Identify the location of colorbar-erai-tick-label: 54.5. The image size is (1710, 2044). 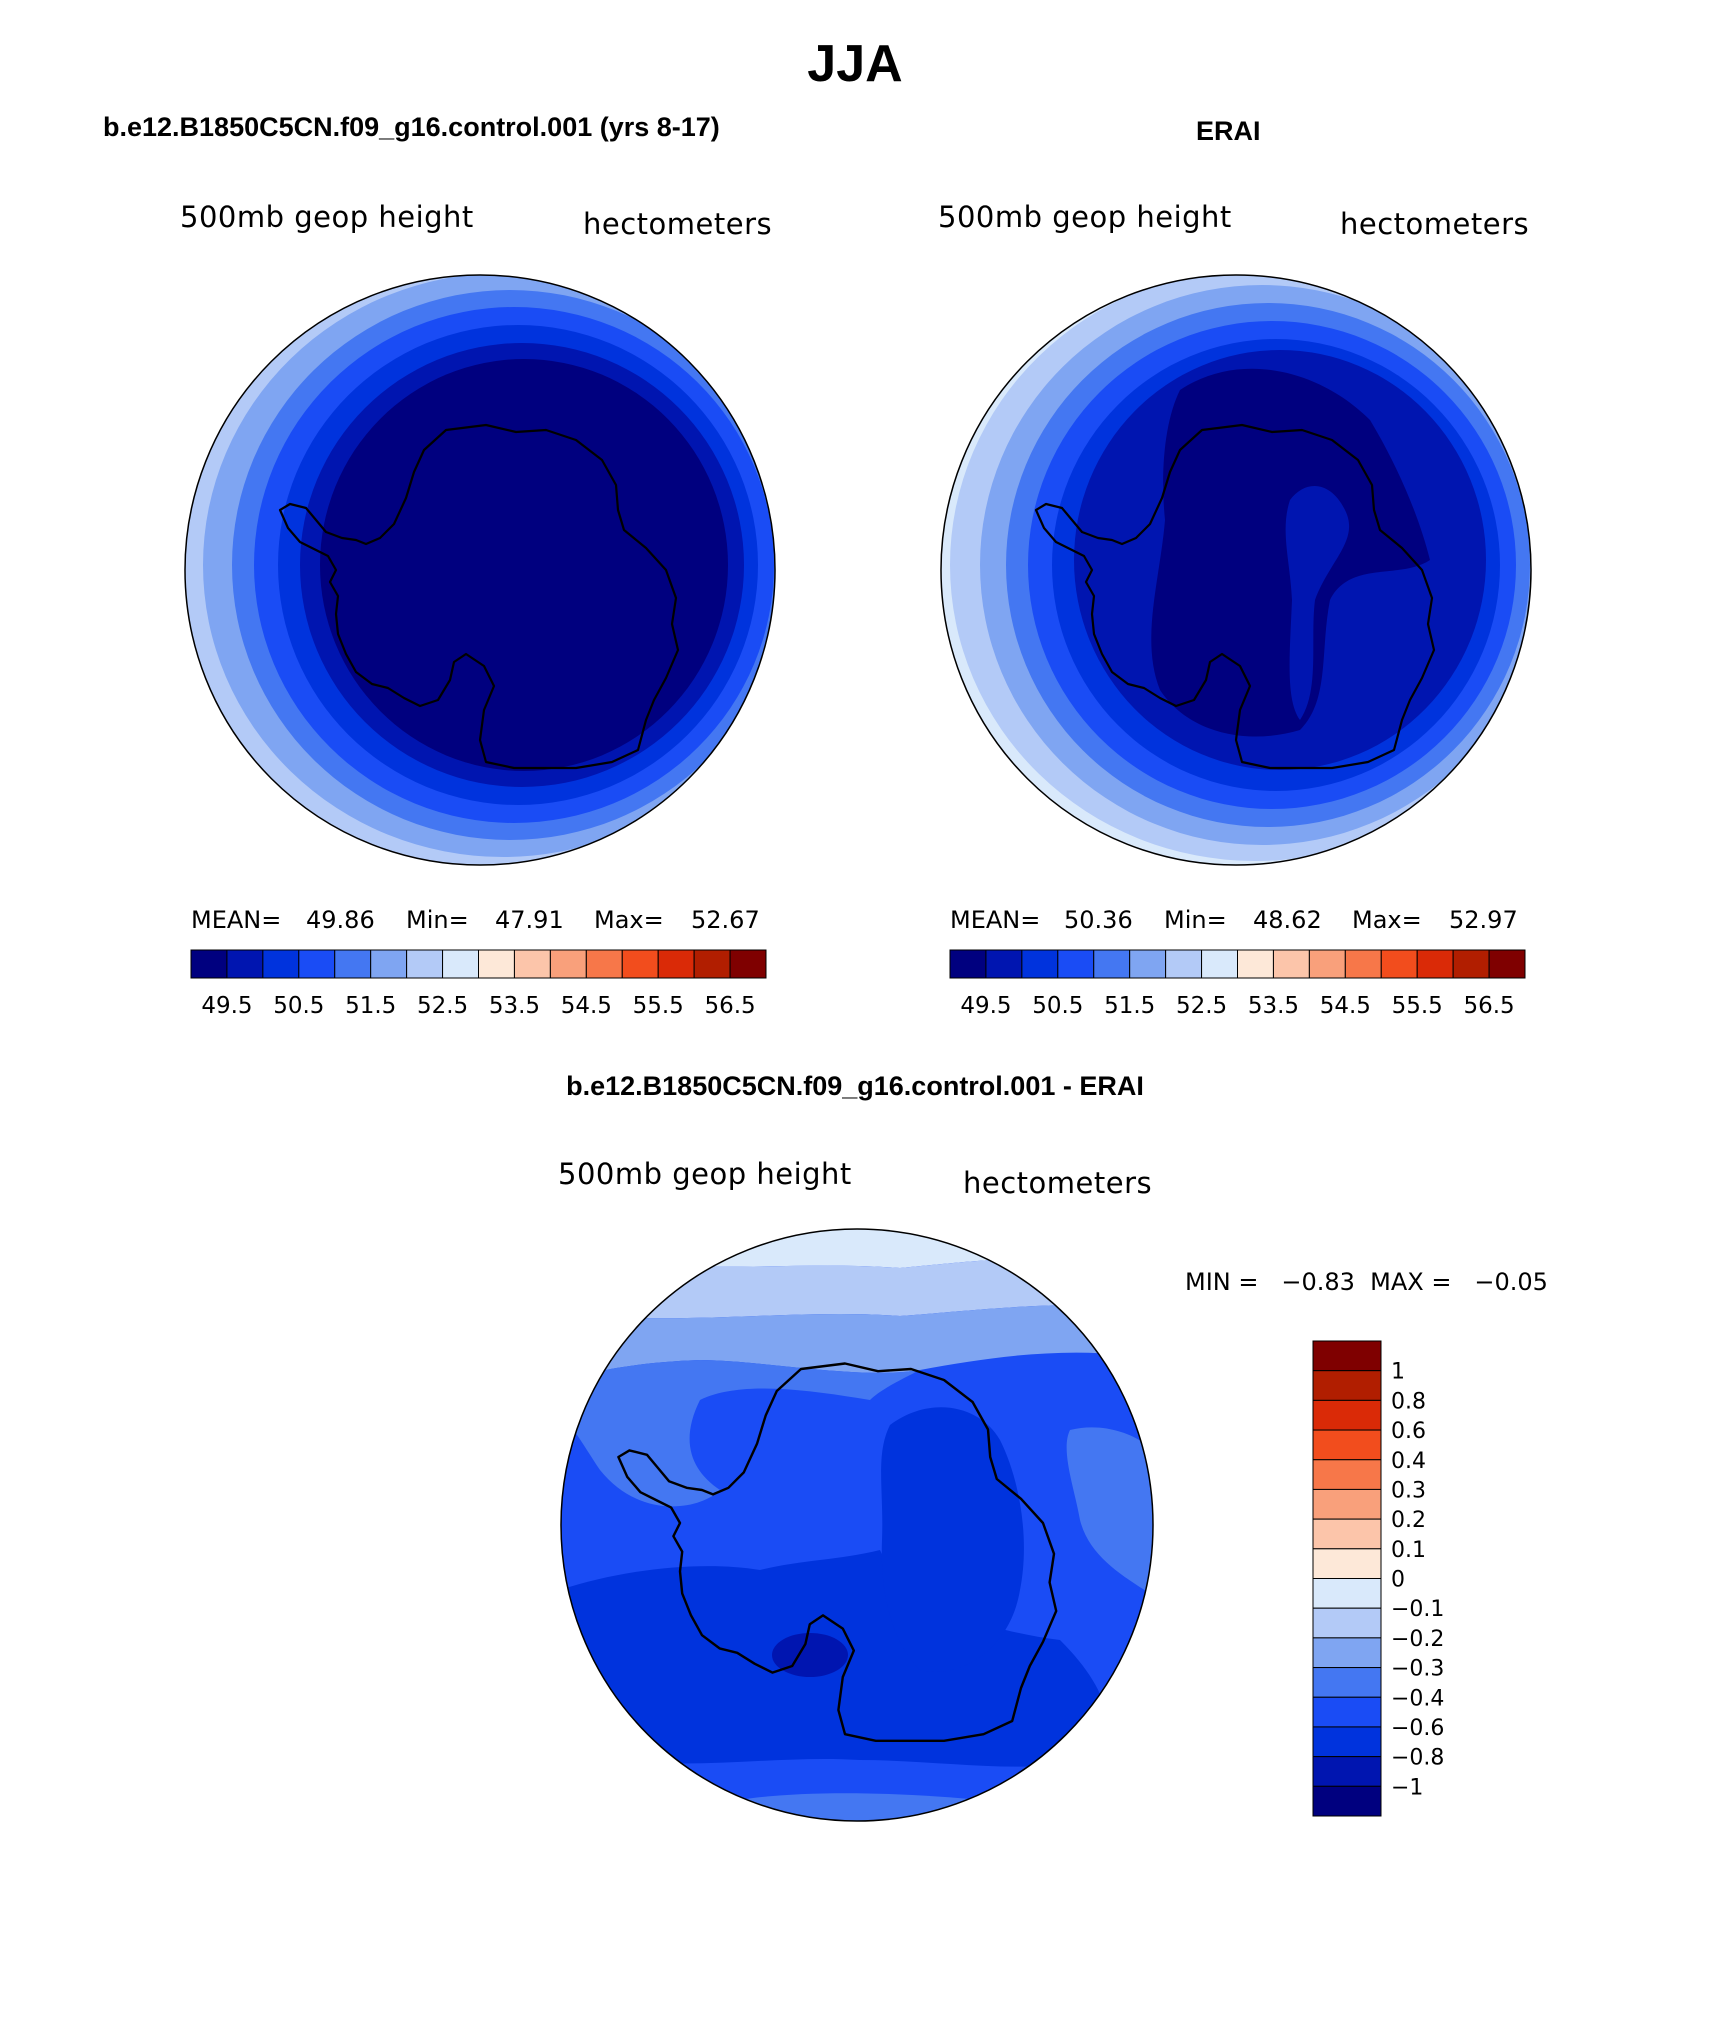
(1345, 1006).